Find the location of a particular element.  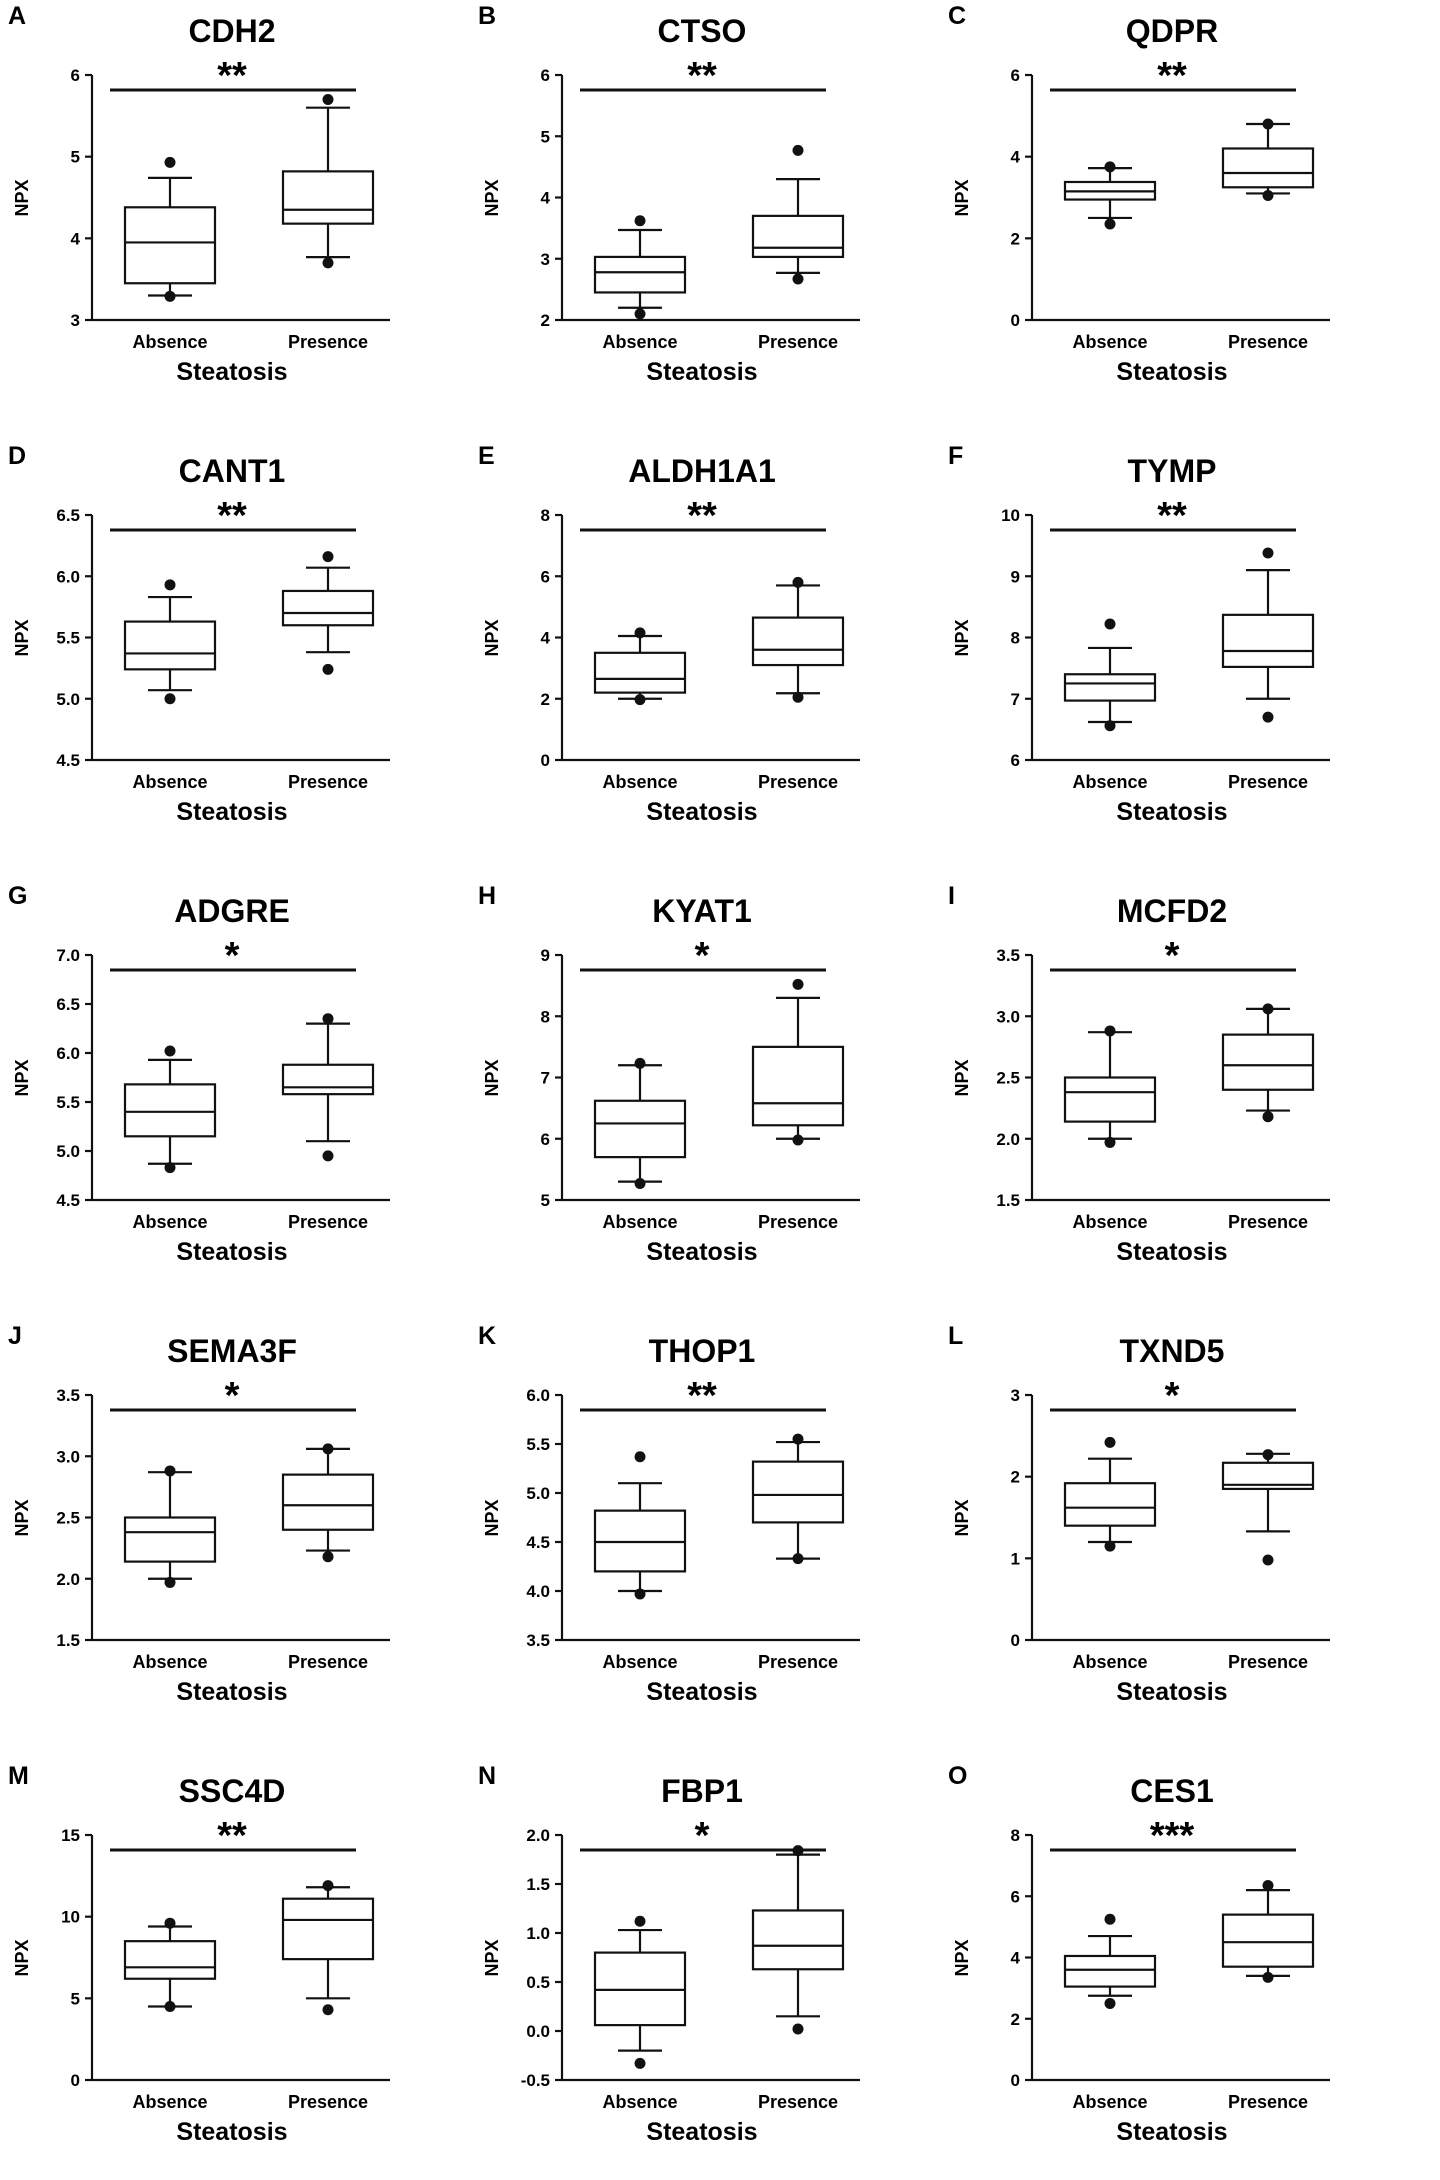

panel-letter: K is located at coordinates (487, 1336).